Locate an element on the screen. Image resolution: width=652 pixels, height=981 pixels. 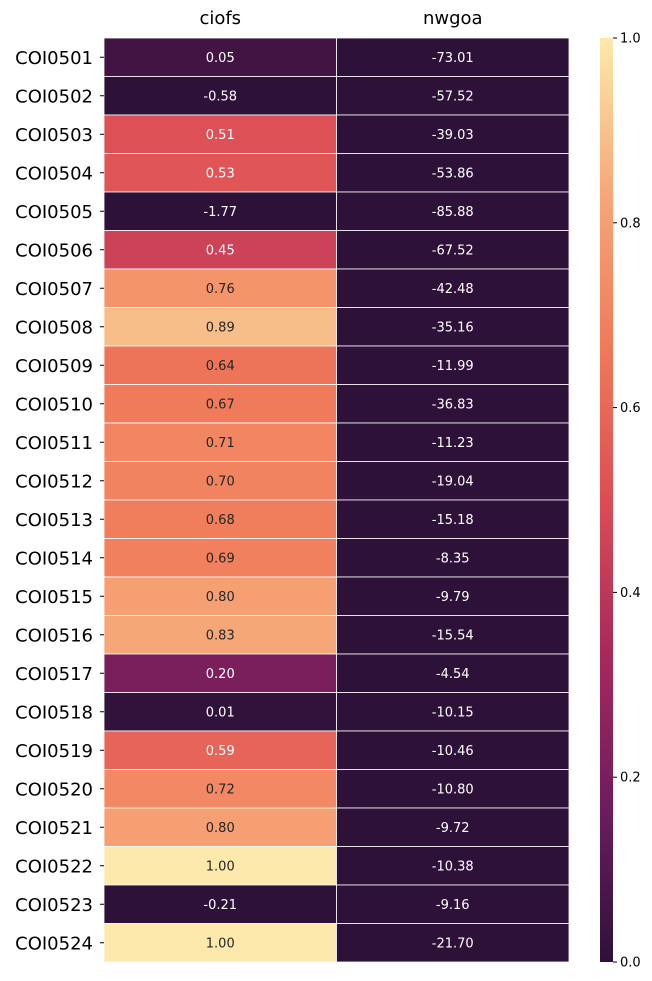
colorbar-tick-label: 0.0 is located at coordinates (630, 963).